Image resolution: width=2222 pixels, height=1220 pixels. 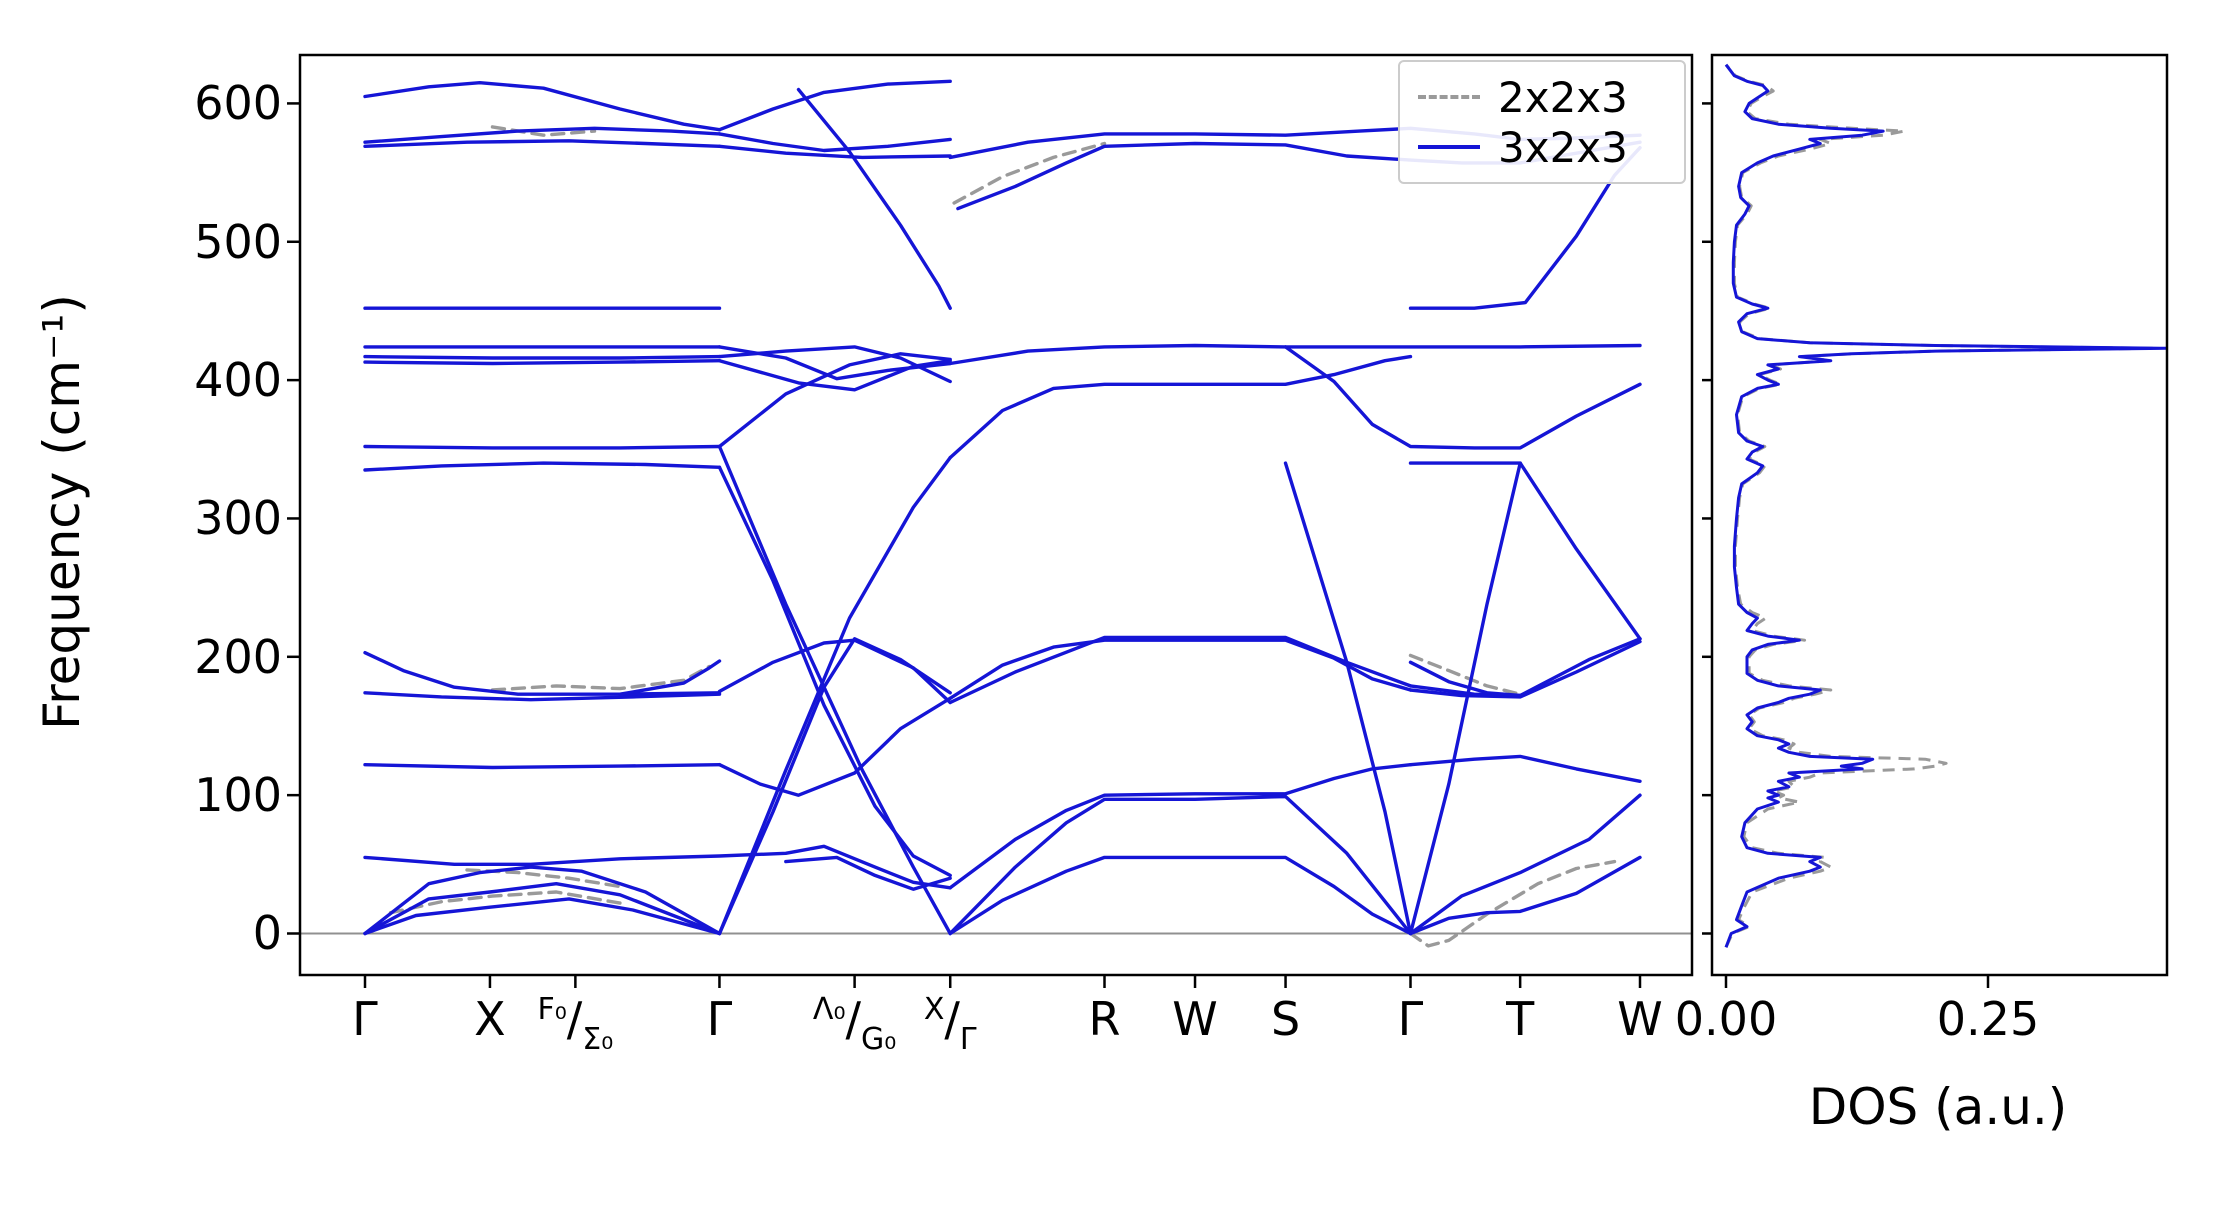 I want to click on y-tick-label: 0, so click(x=267, y=933).